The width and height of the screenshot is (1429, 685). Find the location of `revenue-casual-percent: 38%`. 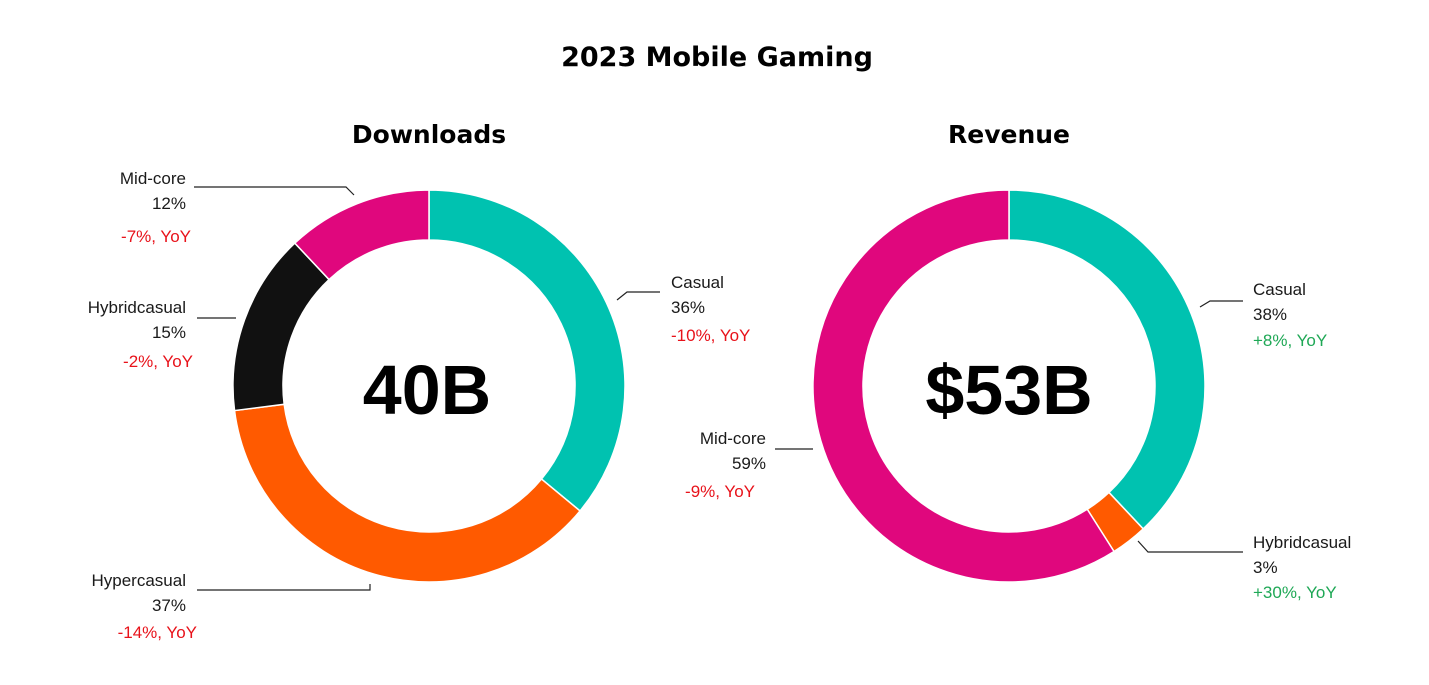

revenue-casual-percent: 38% is located at coordinates (1270, 314).